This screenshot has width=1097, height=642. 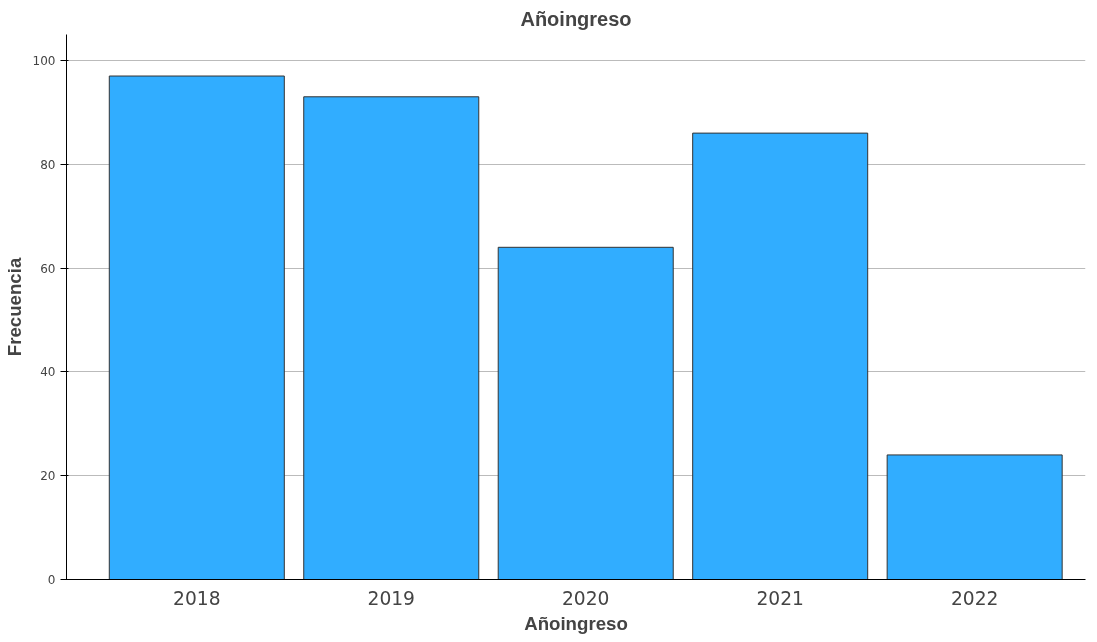 What do you see at coordinates (14, 307) in the screenshot?
I see `y-axis-title: Frecuencia` at bounding box center [14, 307].